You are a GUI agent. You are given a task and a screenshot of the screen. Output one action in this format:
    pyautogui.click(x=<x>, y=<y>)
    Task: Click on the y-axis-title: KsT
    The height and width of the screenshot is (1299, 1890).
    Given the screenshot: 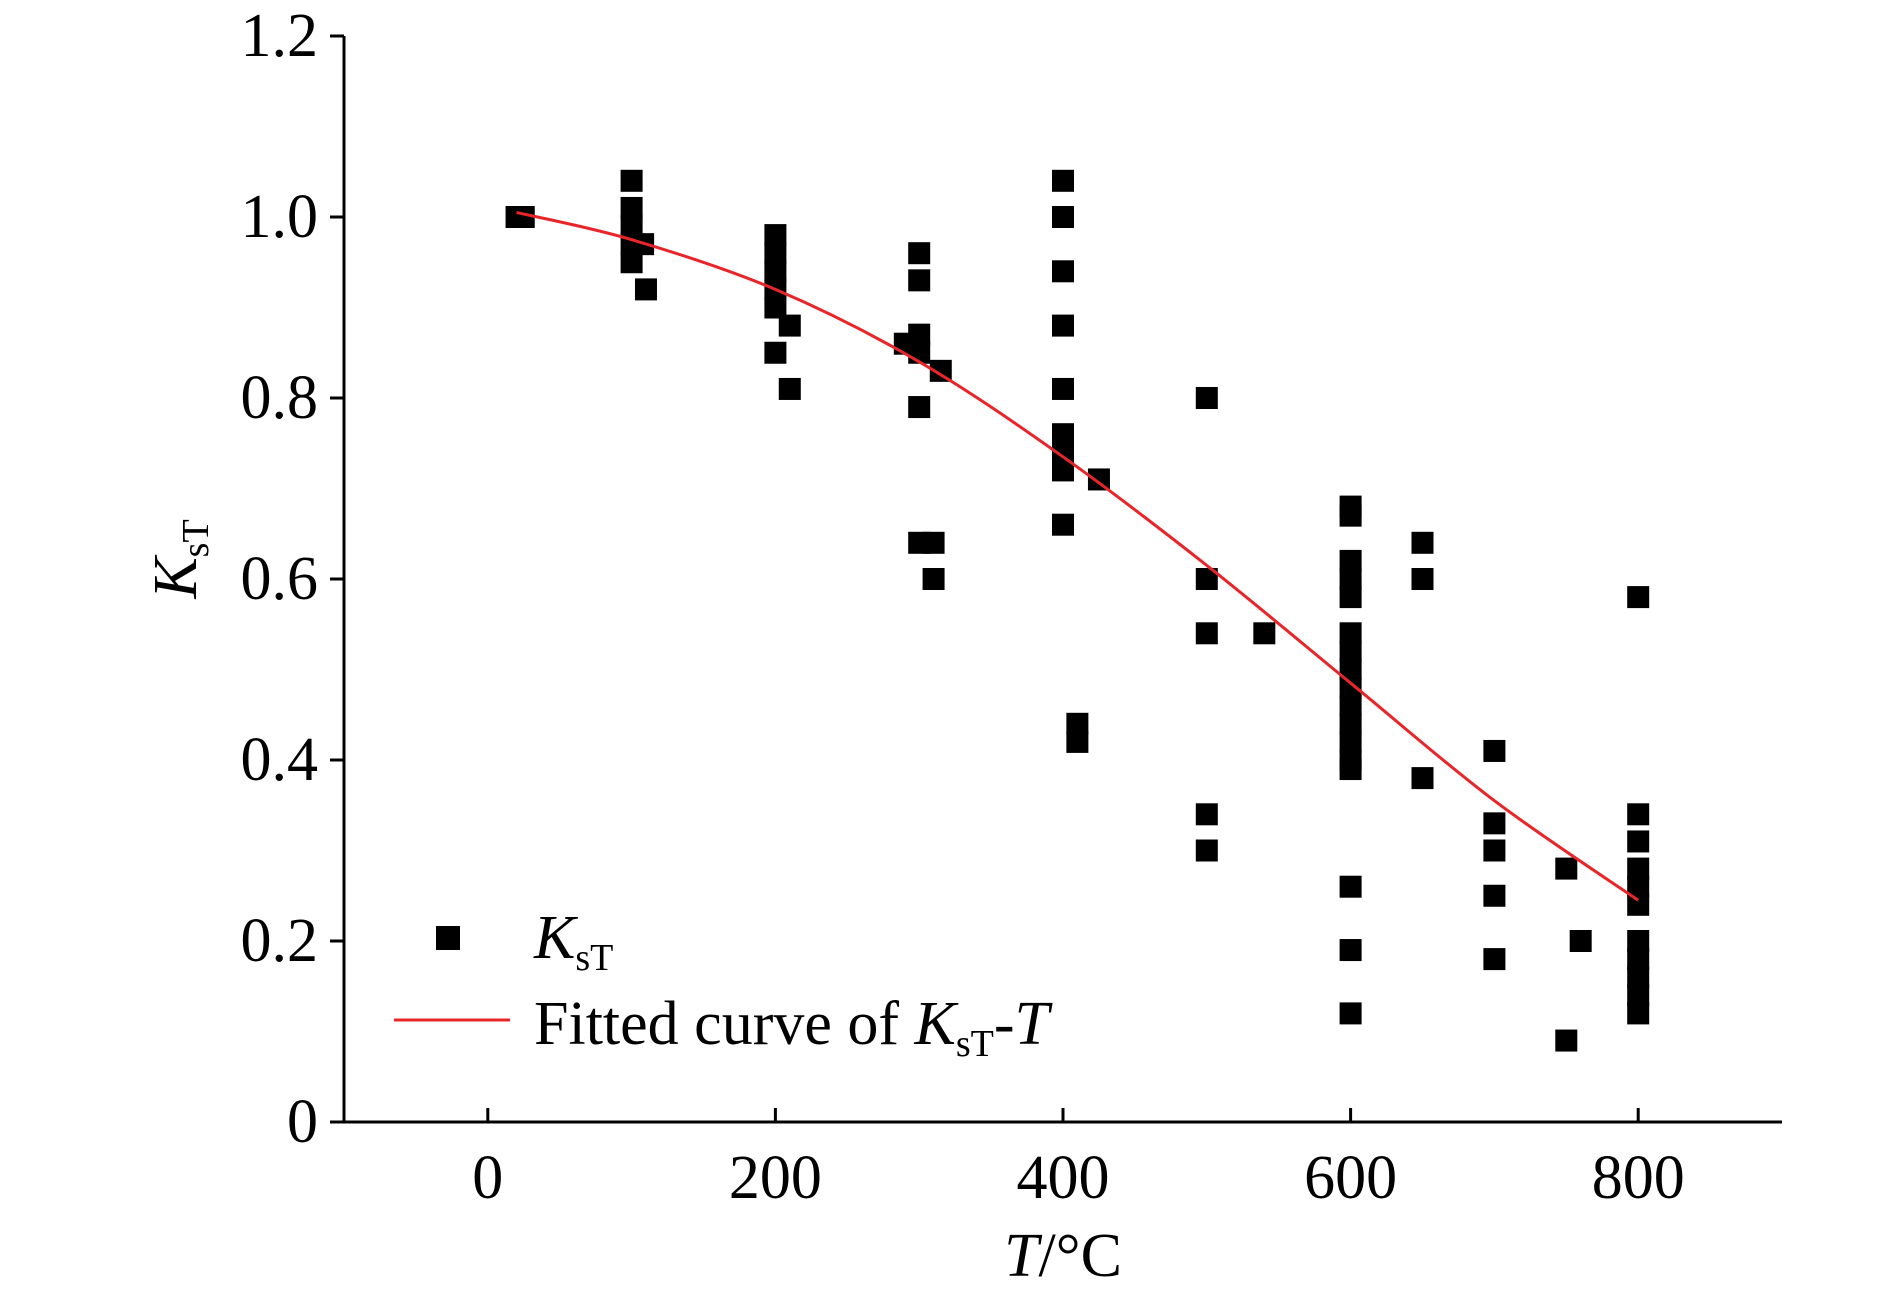 What is the action you would take?
    pyautogui.click(x=179, y=559)
    